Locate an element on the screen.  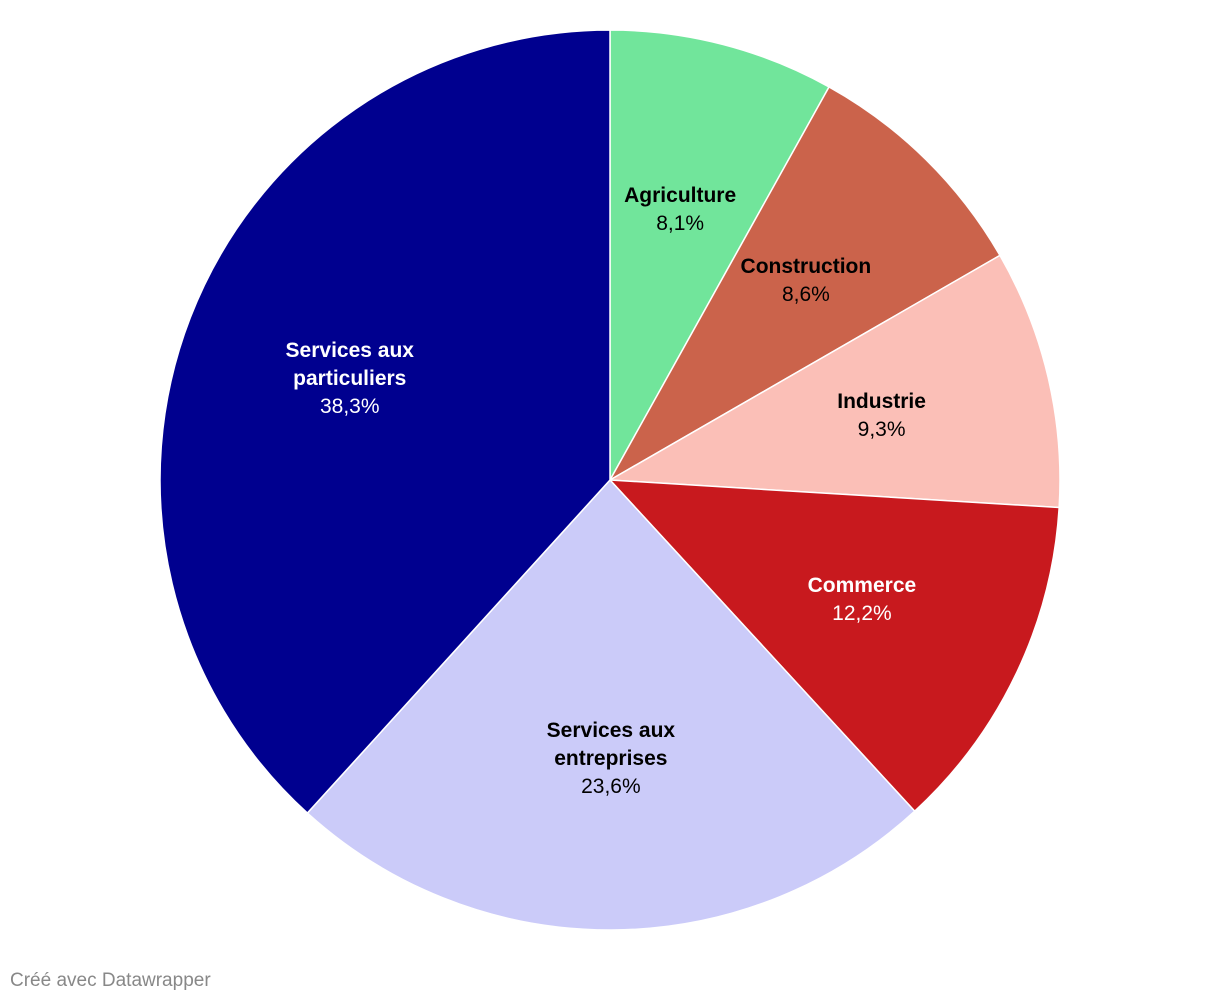
value-label: 8,1% is located at coordinates (680, 223).